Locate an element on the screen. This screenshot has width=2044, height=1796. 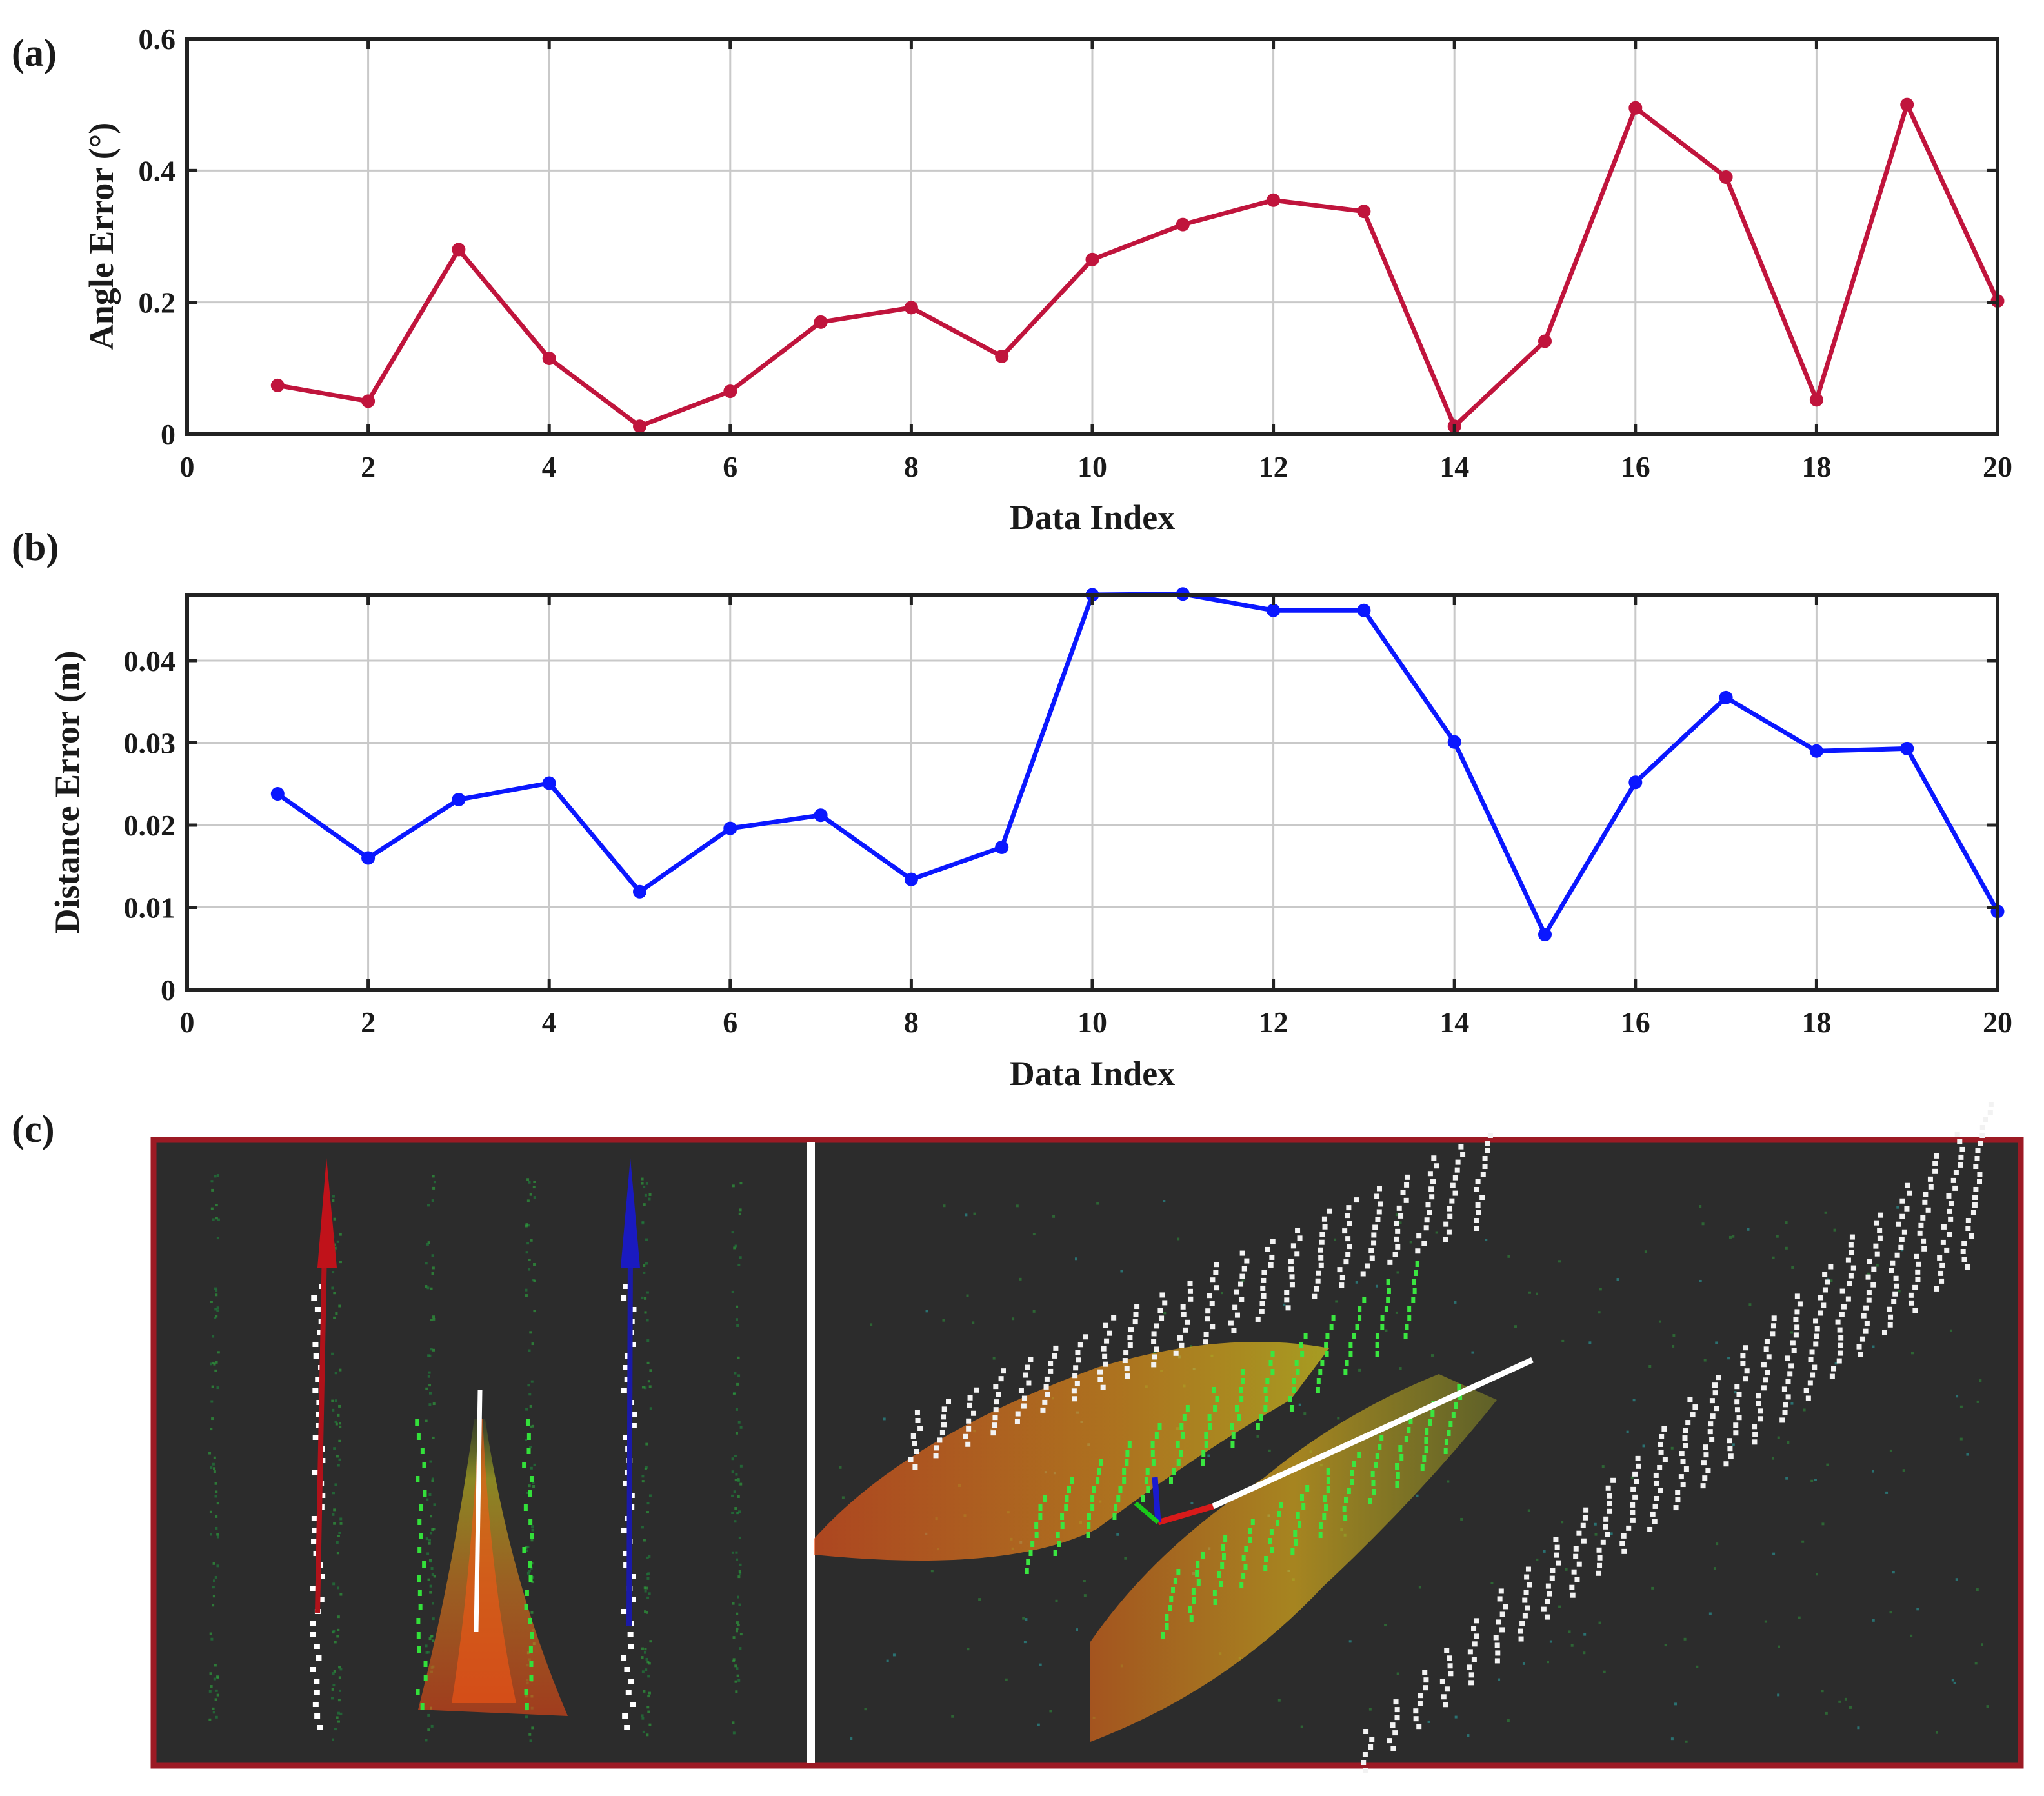
angle-error-x-tick-label: 14 is located at coordinates (1454, 466).